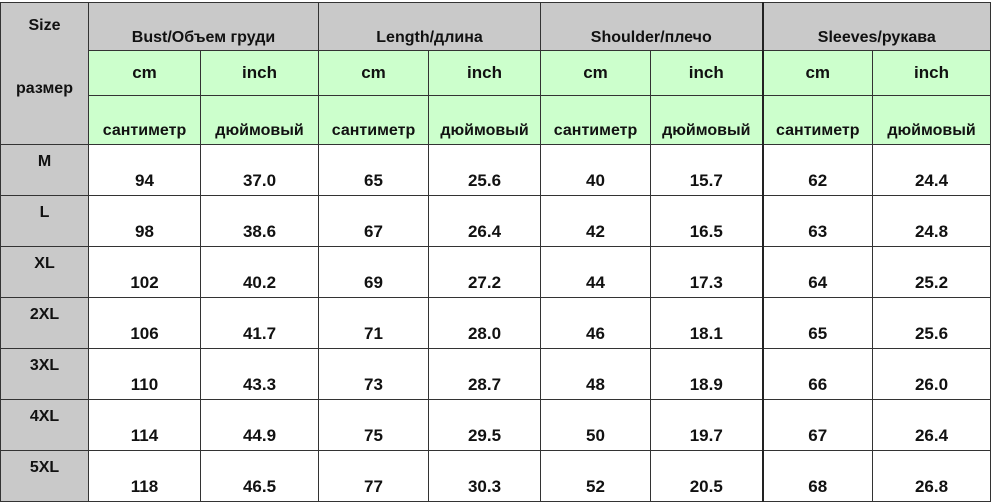 The image size is (1000, 502). What do you see at coordinates (484, 323) in the screenshot?
I see `value-cell: 28.0` at bounding box center [484, 323].